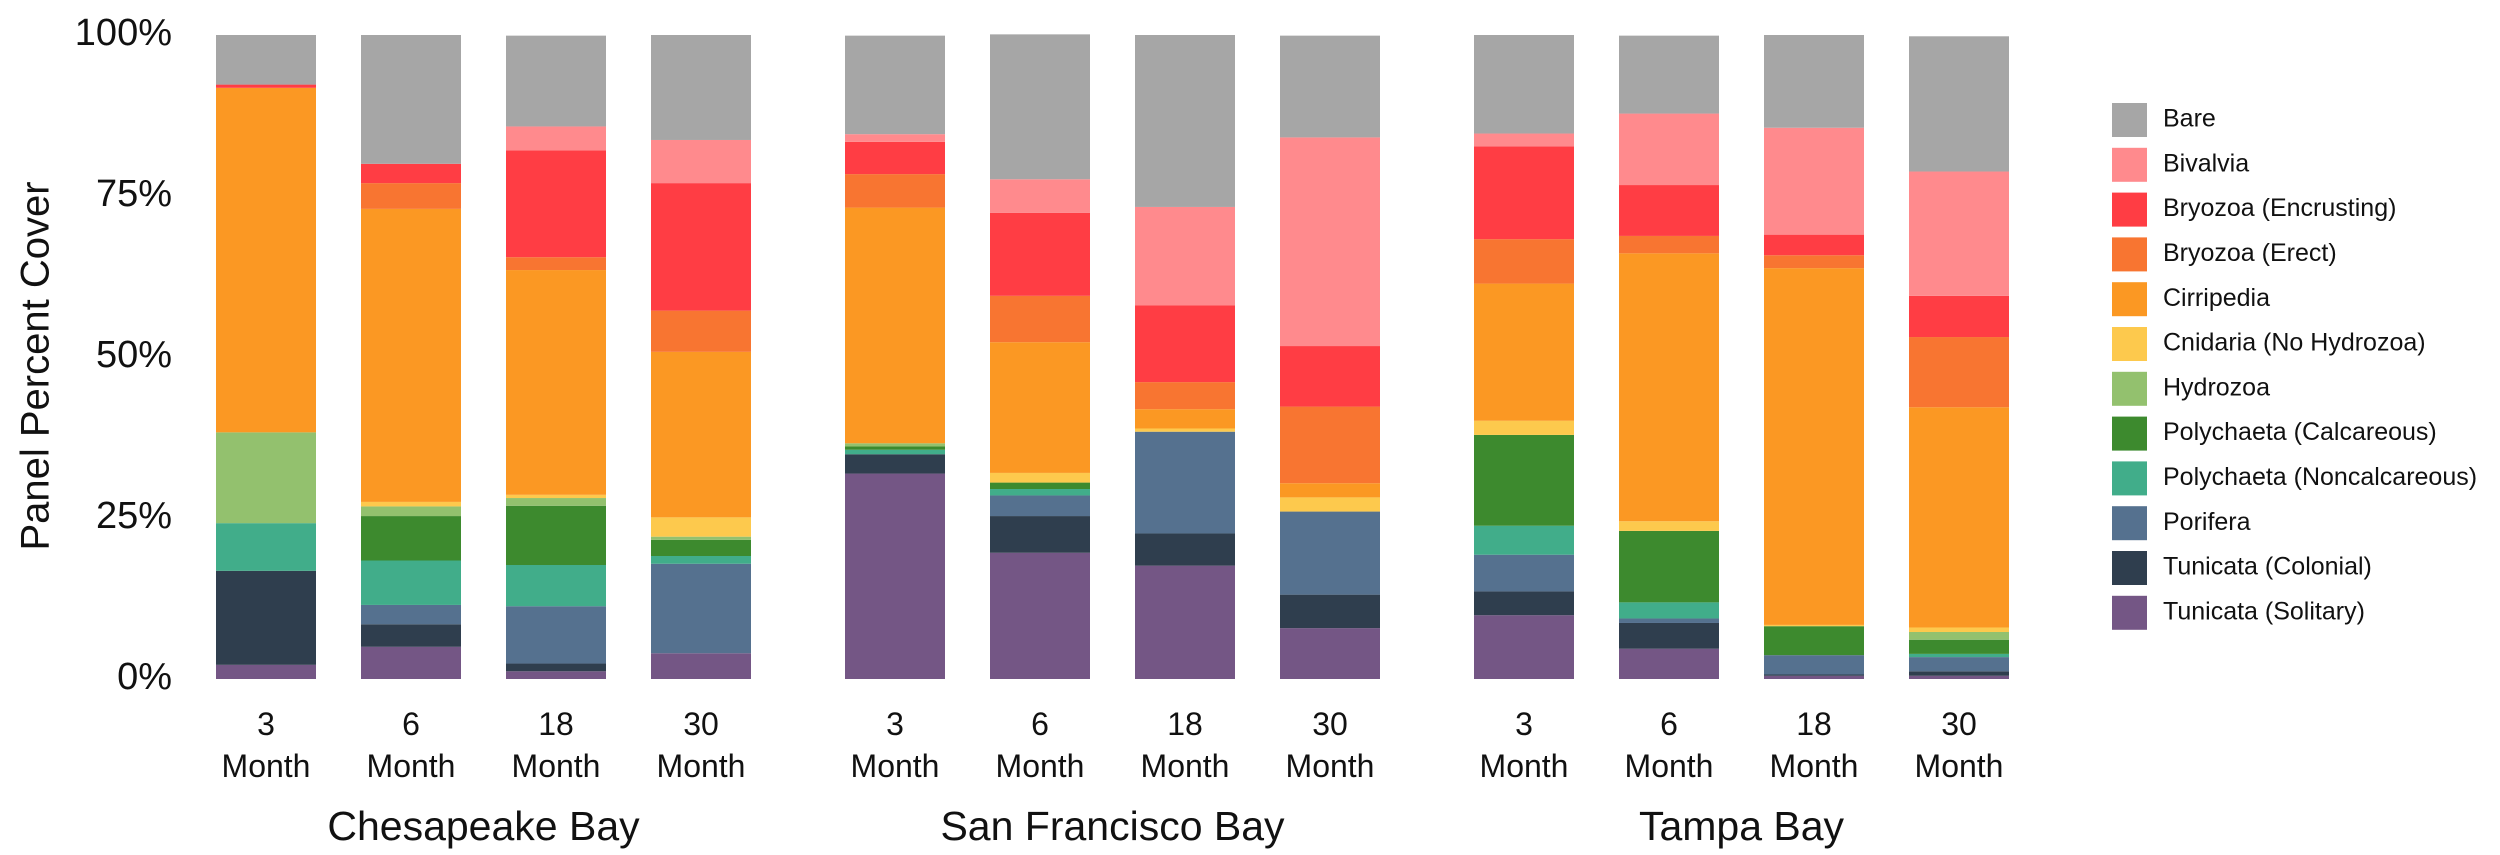 This screenshot has height=855, width=2500. I want to click on legend-label: Bivalvia, so click(2206, 163).